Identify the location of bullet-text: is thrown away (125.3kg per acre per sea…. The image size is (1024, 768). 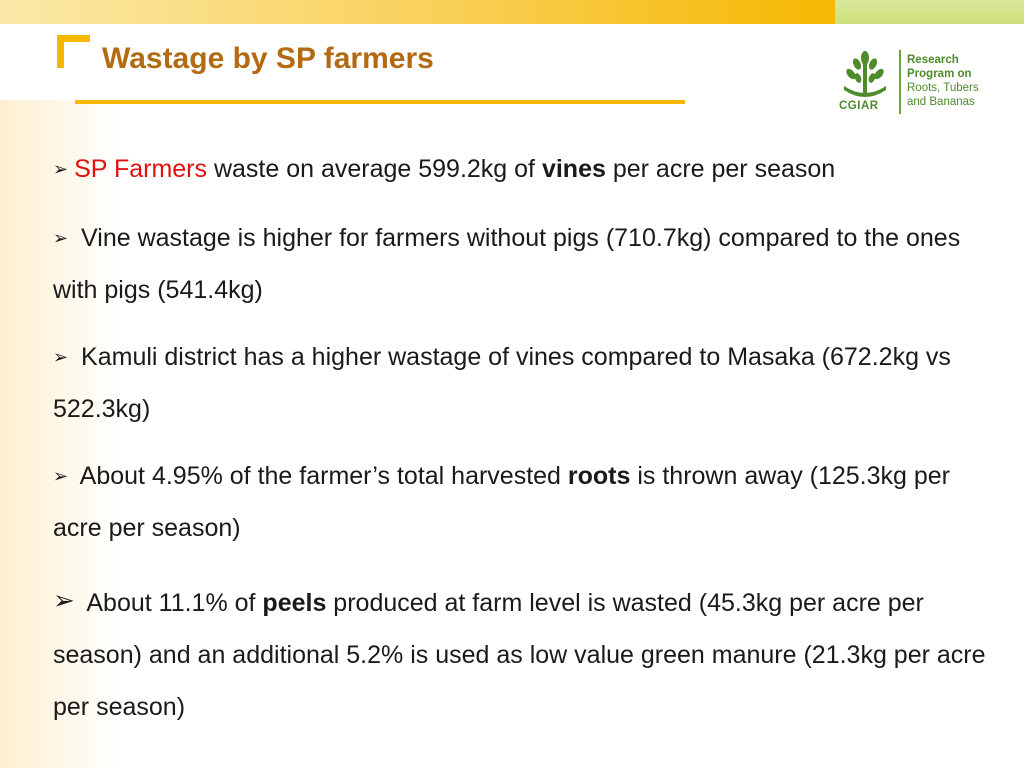
(502, 502).